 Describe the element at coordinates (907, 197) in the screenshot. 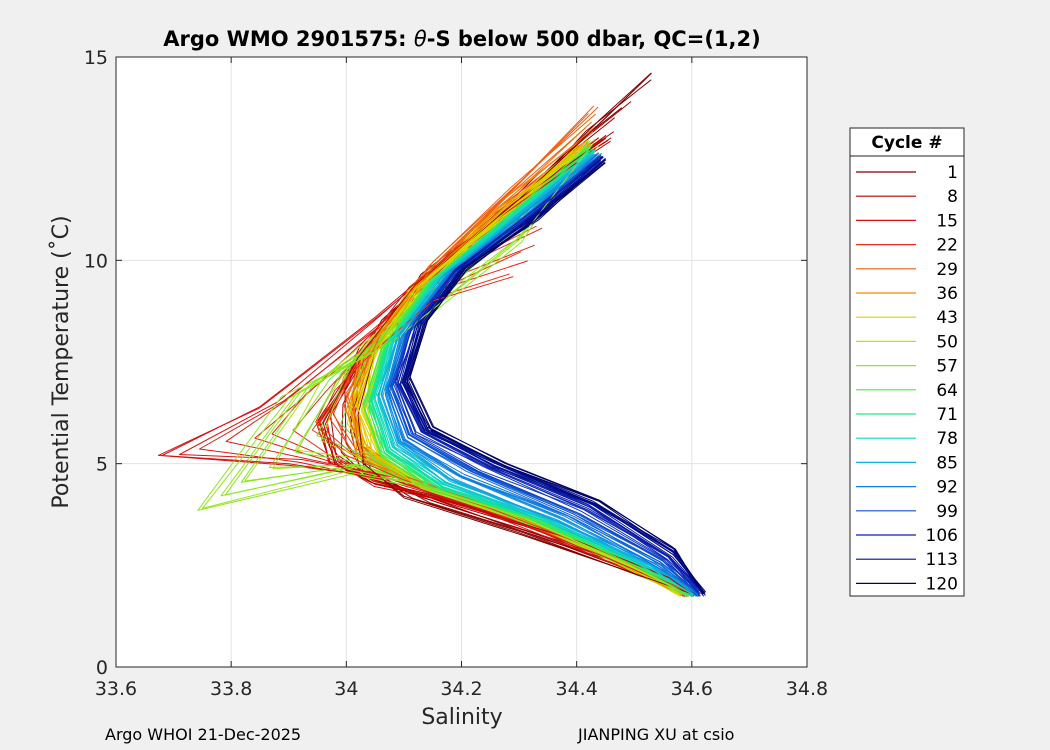

I see `legend-entry: 8` at that location.